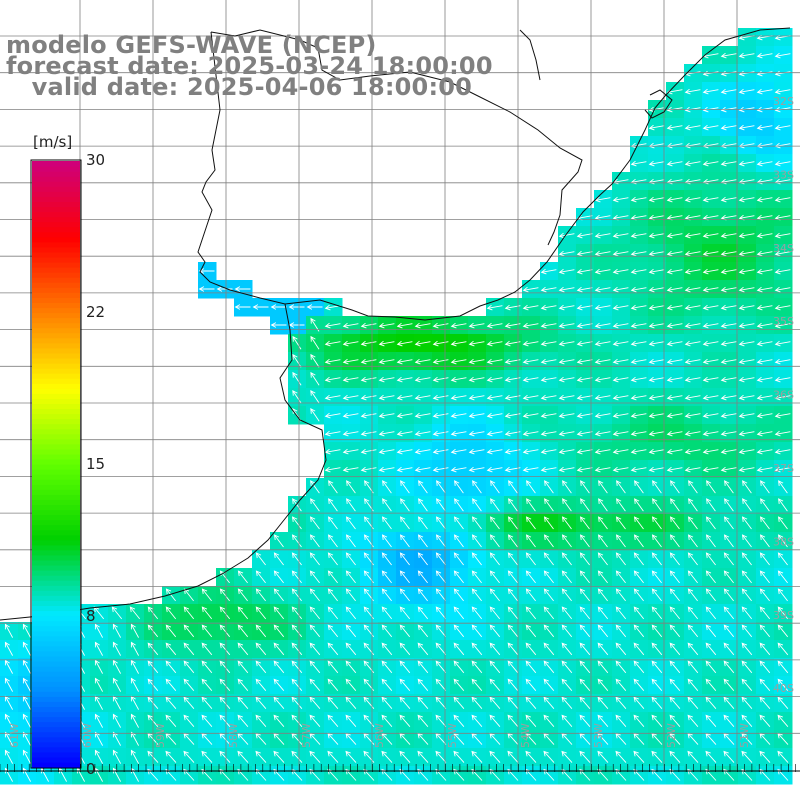 The width and height of the screenshot is (800, 800). Describe the element at coordinates (783, 248) in the screenshot. I see `latitude-label: 34S` at that location.